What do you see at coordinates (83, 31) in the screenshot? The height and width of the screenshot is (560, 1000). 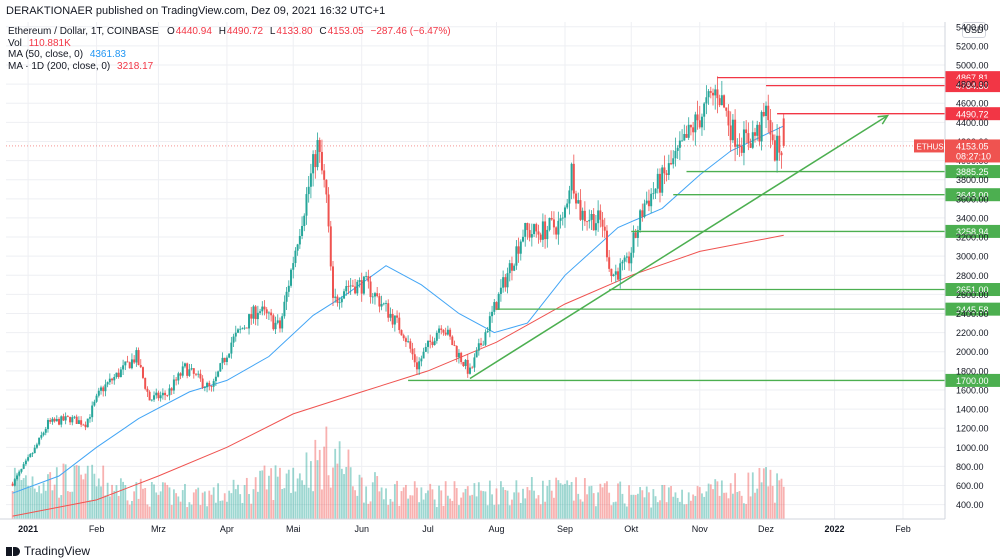 I see `symbol-title: Ethereum / Dollar, 1T, COINBASE` at bounding box center [83, 31].